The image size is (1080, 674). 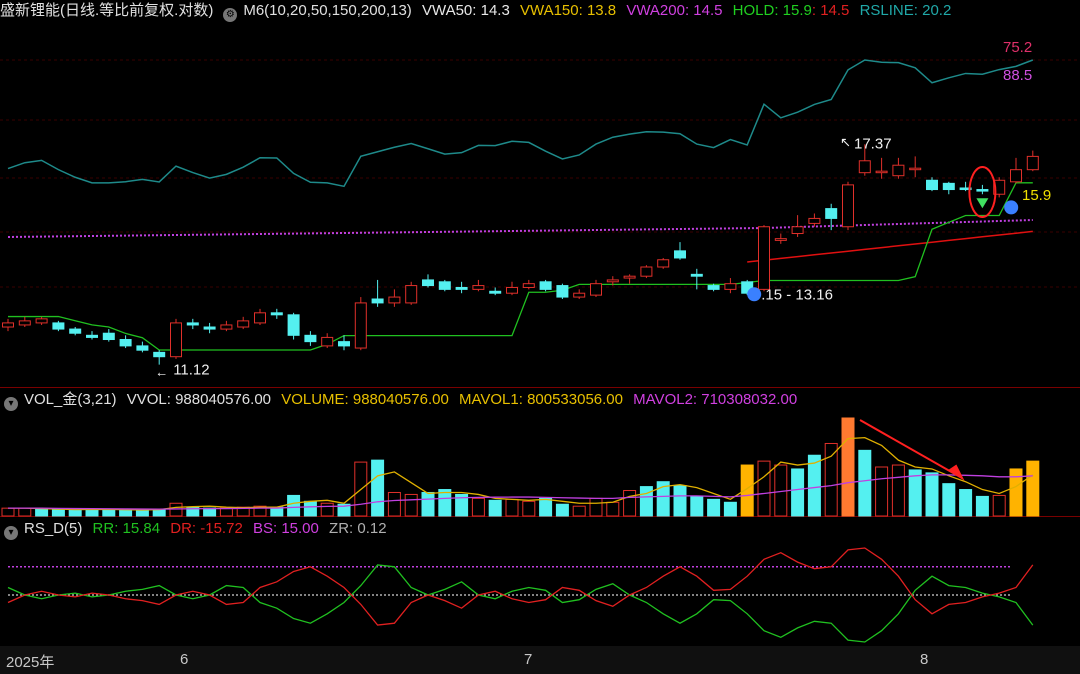 I want to click on signal-dot-icon, so click(x=754, y=294).